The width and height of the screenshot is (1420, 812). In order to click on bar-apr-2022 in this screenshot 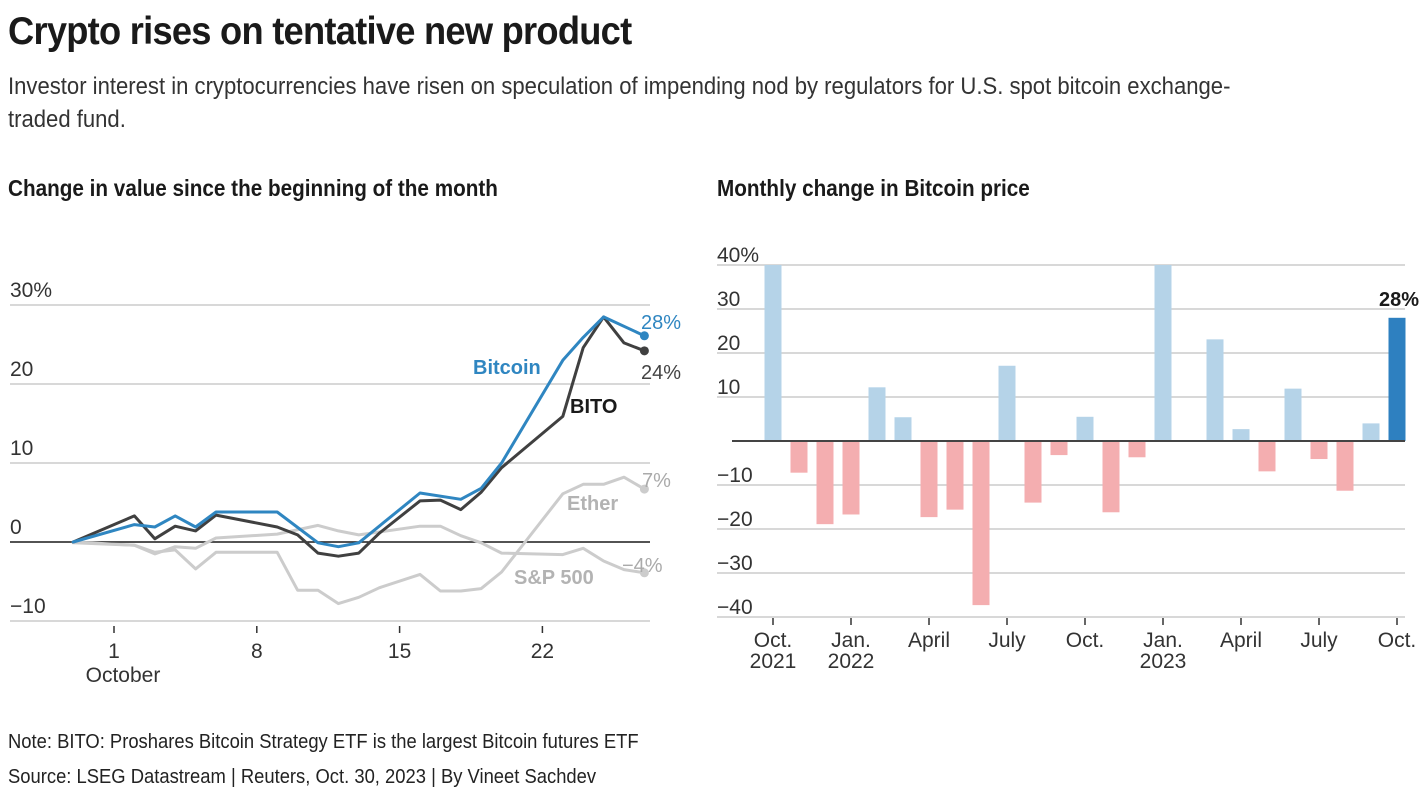, I will do `click(929, 479)`.